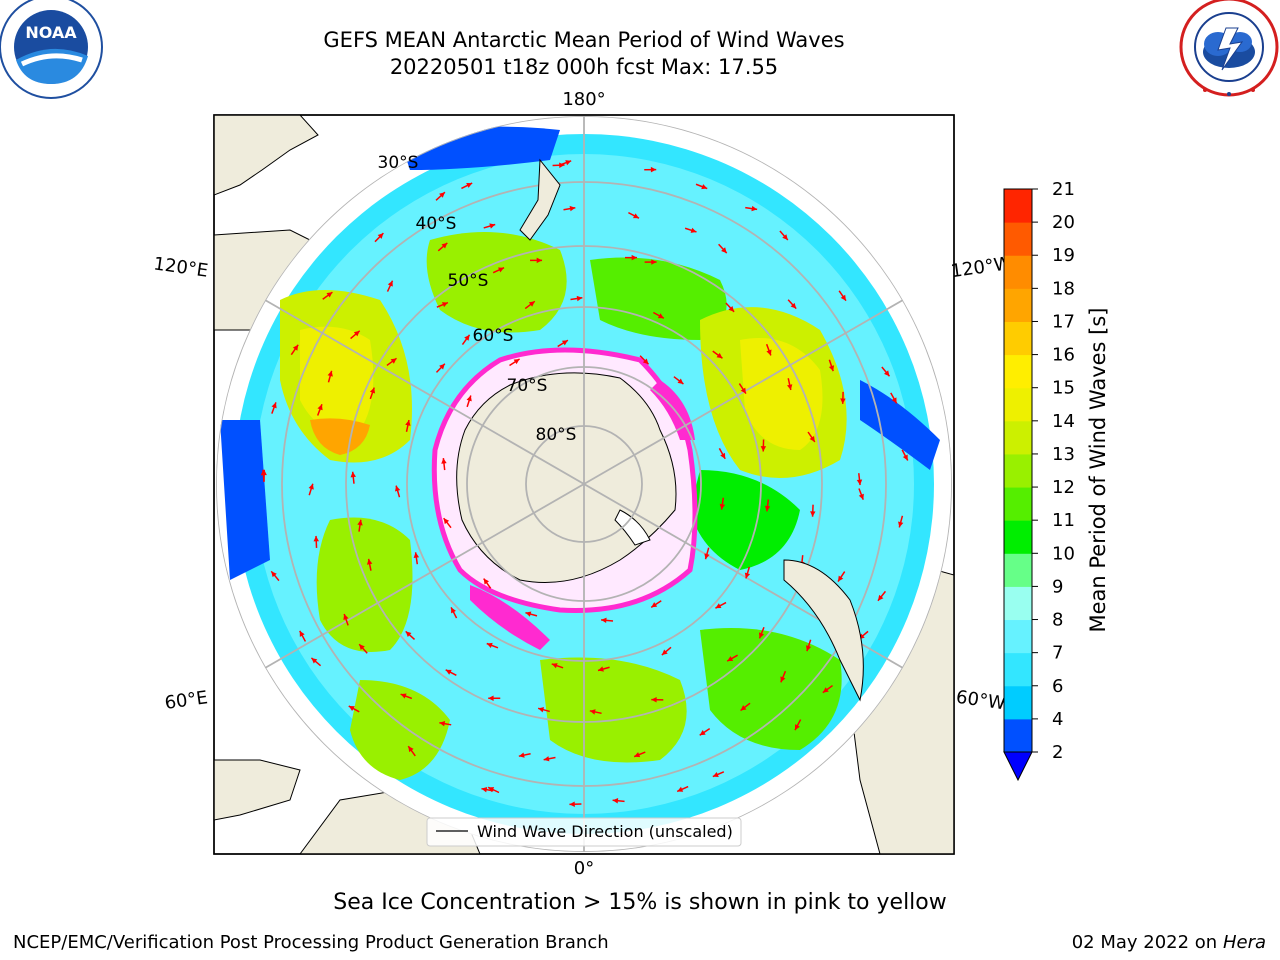 The height and width of the screenshot is (960, 1280). I want to click on colorbar-tick-label: 8, so click(1057, 620).